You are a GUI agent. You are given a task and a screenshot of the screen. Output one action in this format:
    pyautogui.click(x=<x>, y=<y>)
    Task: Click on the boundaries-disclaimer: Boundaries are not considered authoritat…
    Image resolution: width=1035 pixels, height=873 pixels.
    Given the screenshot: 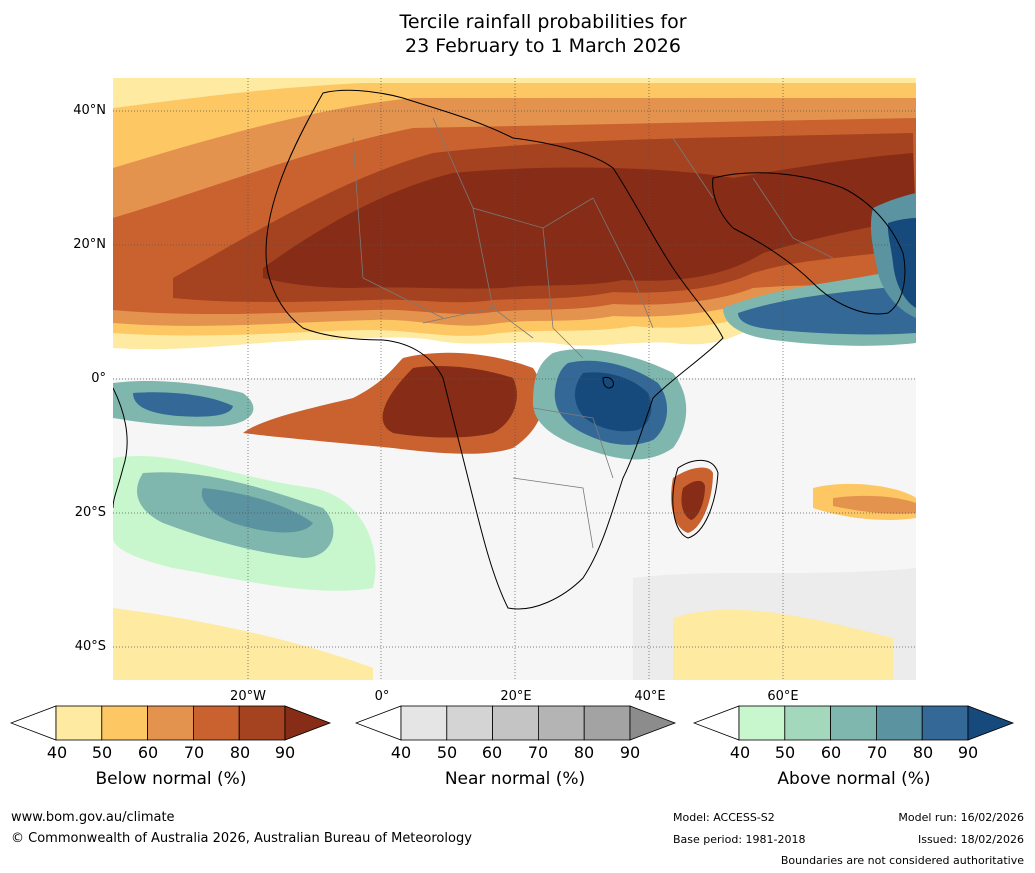 What is the action you would take?
    pyautogui.click(x=902, y=860)
    